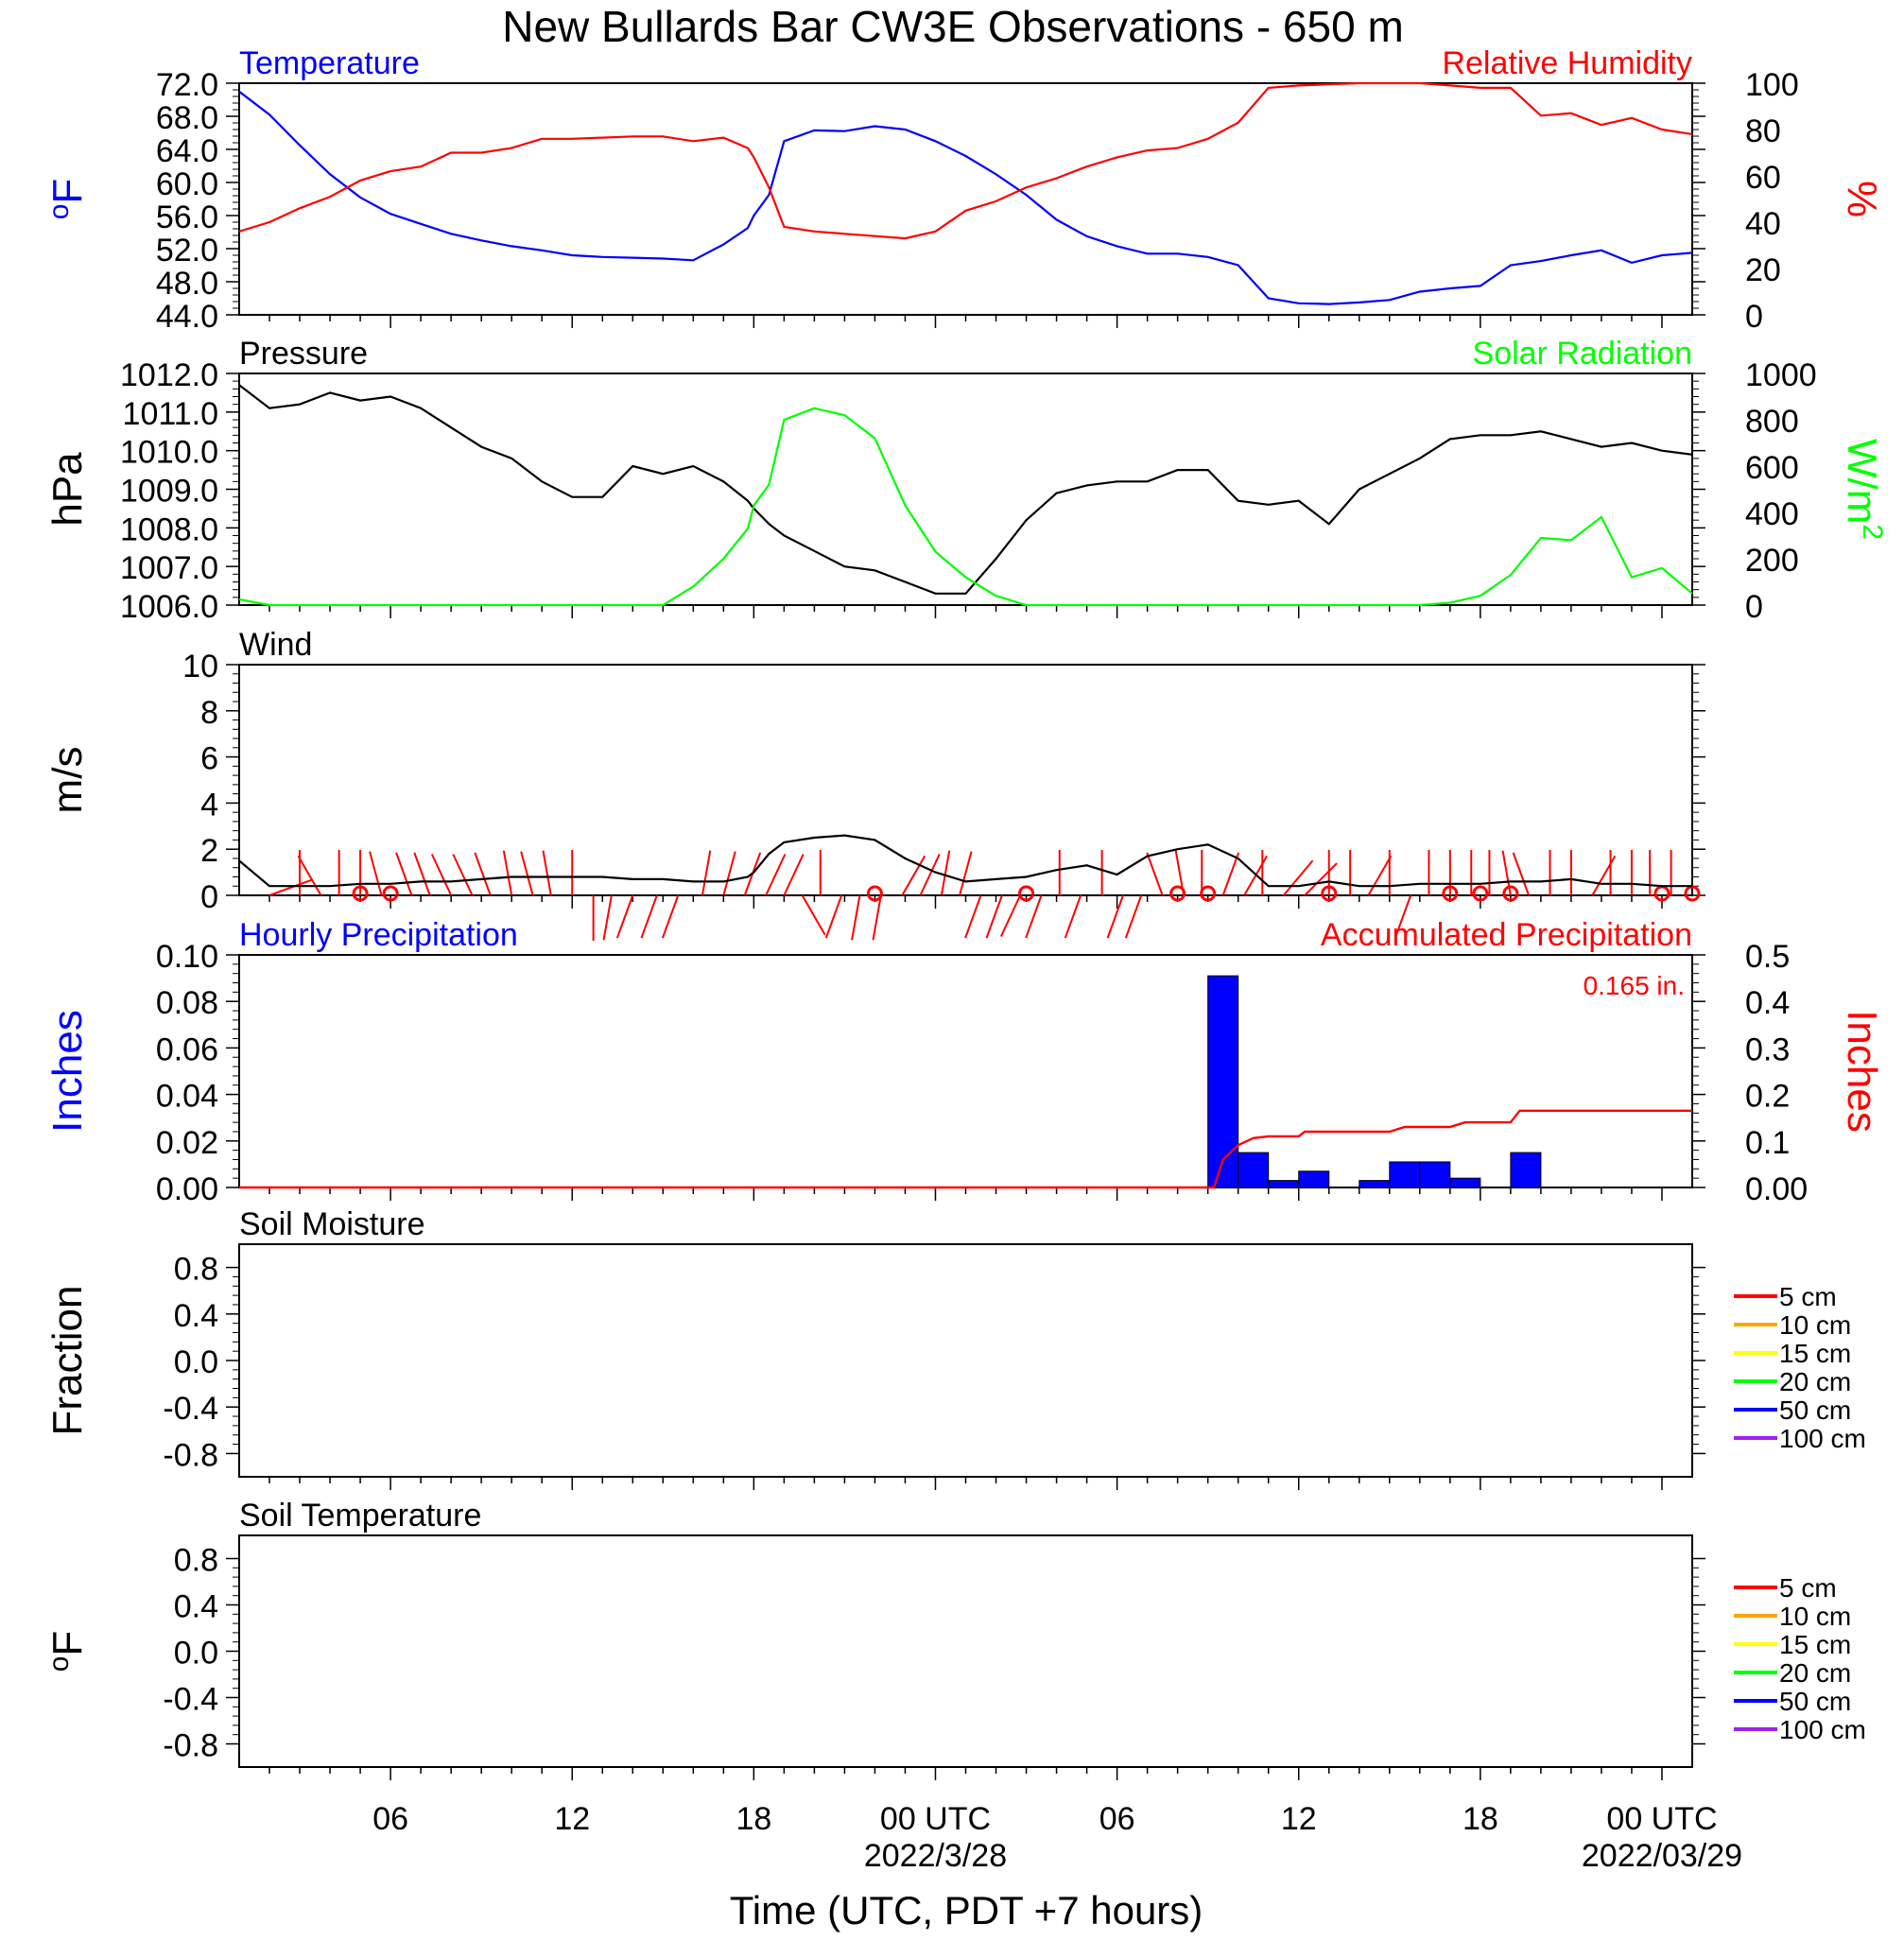  Describe the element at coordinates (1864, 490) in the screenshot. I see `y-axis-label-right: W/m2` at that location.